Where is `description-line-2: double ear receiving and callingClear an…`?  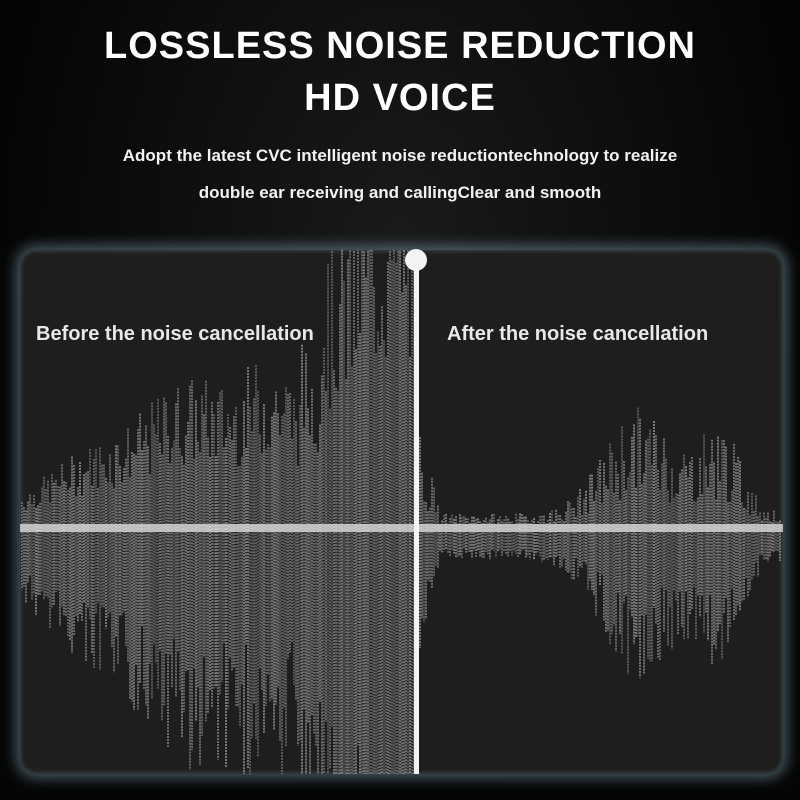 description-line-2: double ear receiving and callingClear an… is located at coordinates (400, 192).